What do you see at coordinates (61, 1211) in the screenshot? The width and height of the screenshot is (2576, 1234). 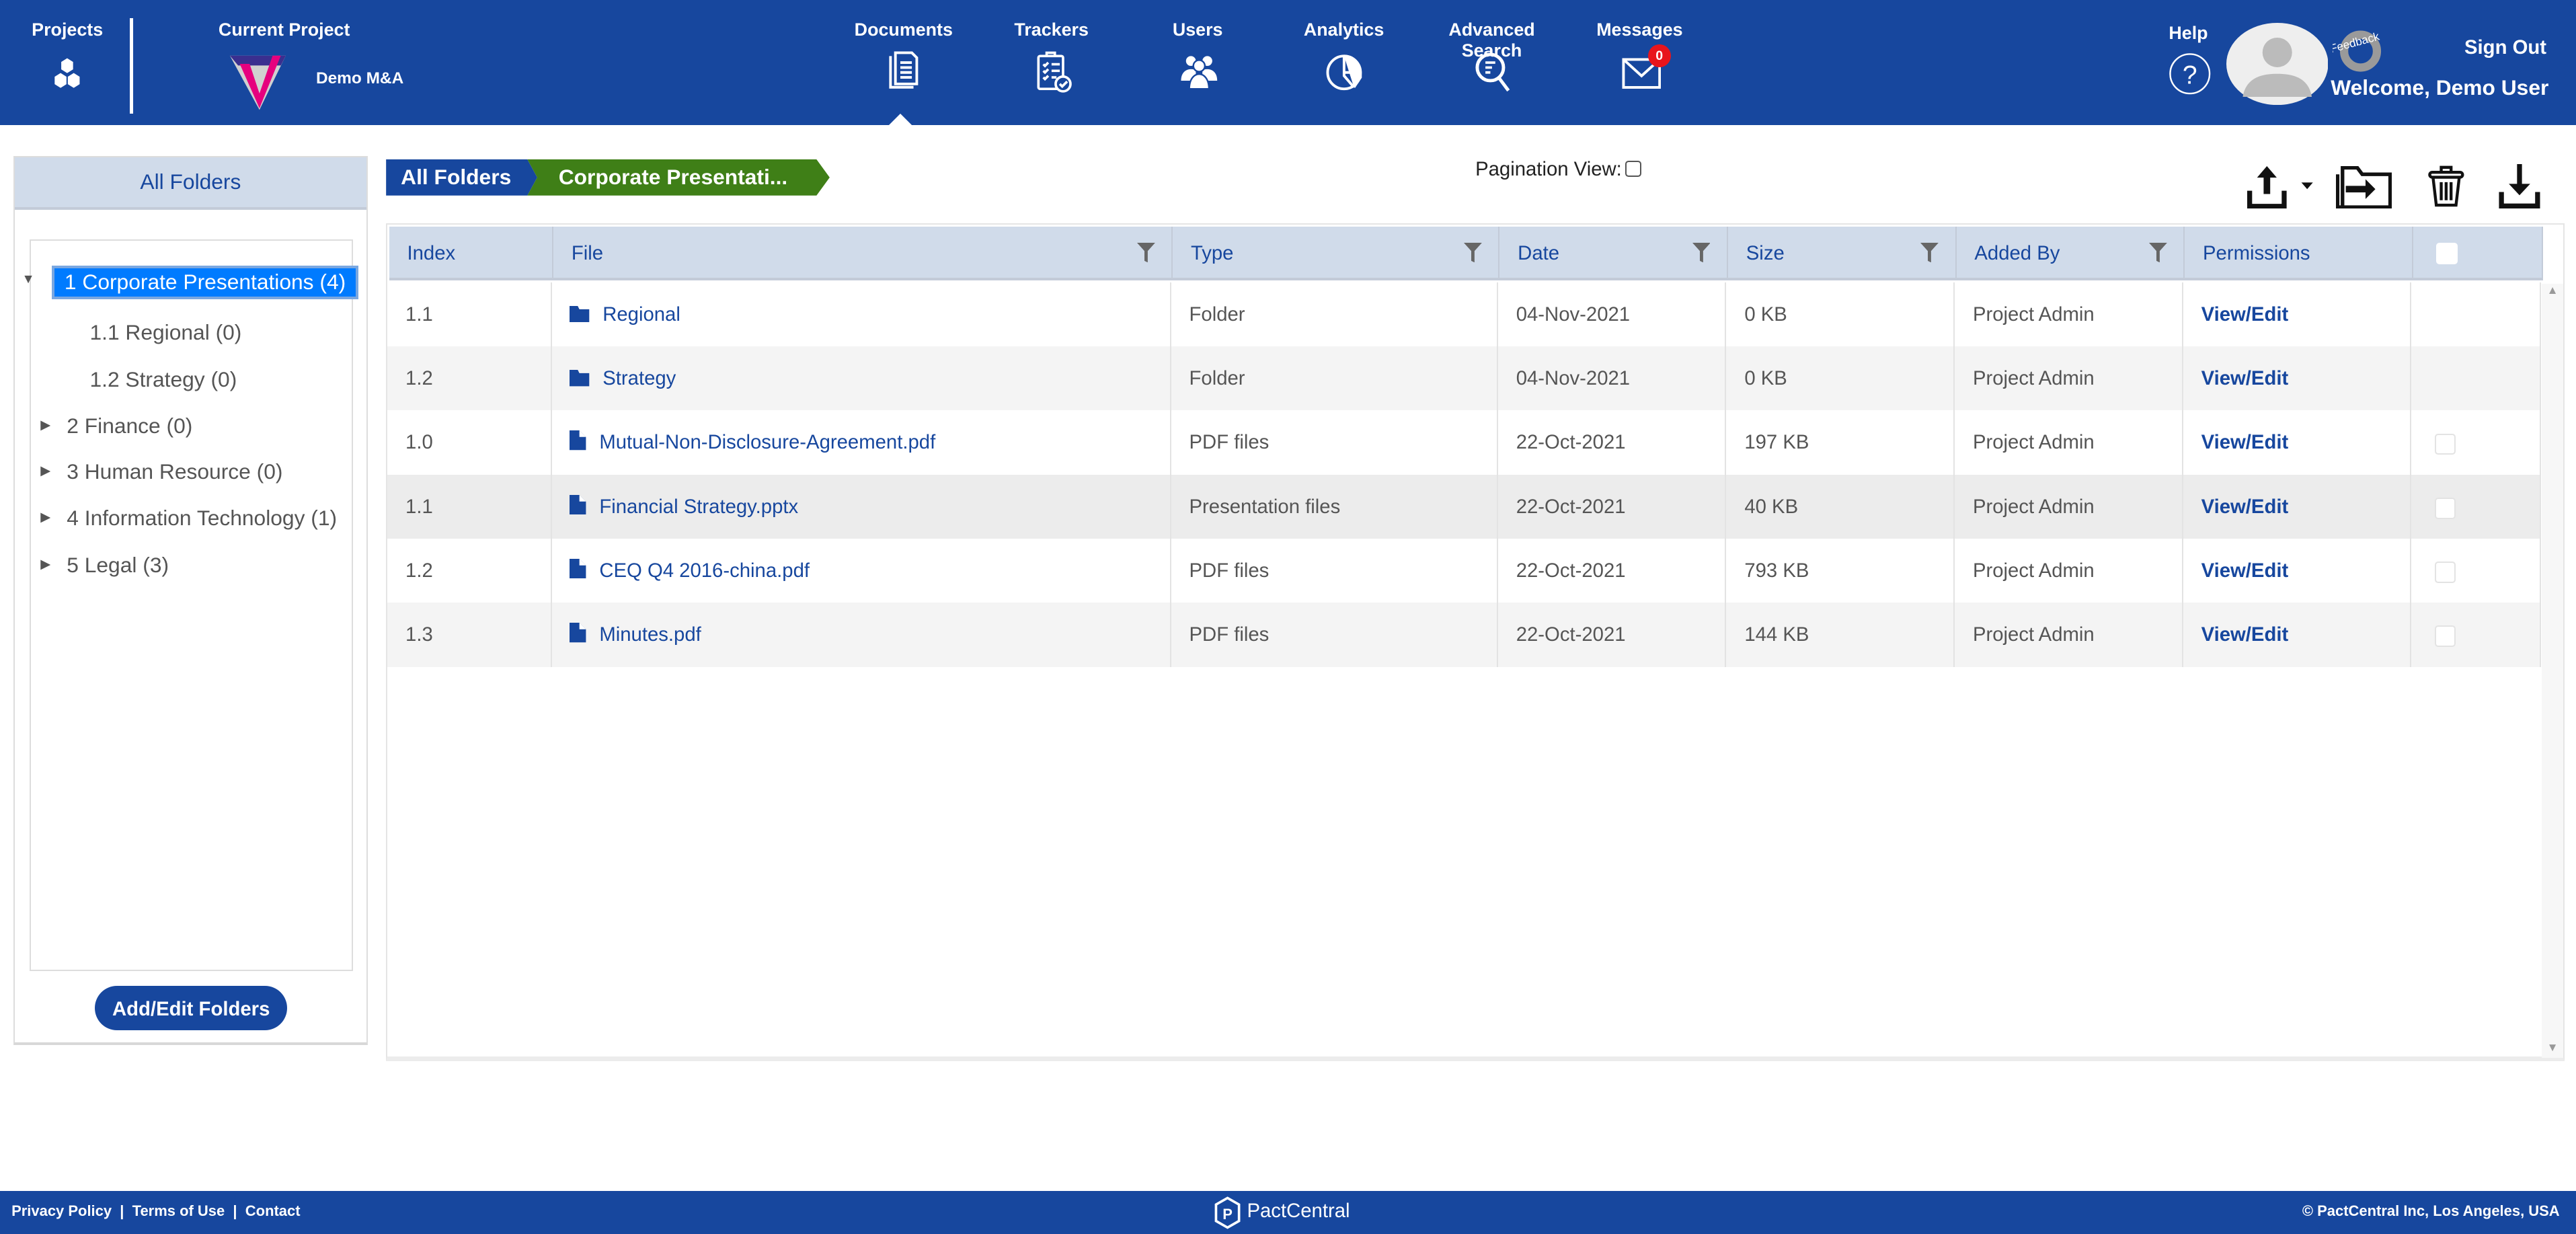 I see `privacy-policy-link: Privacy Policy` at bounding box center [61, 1211].